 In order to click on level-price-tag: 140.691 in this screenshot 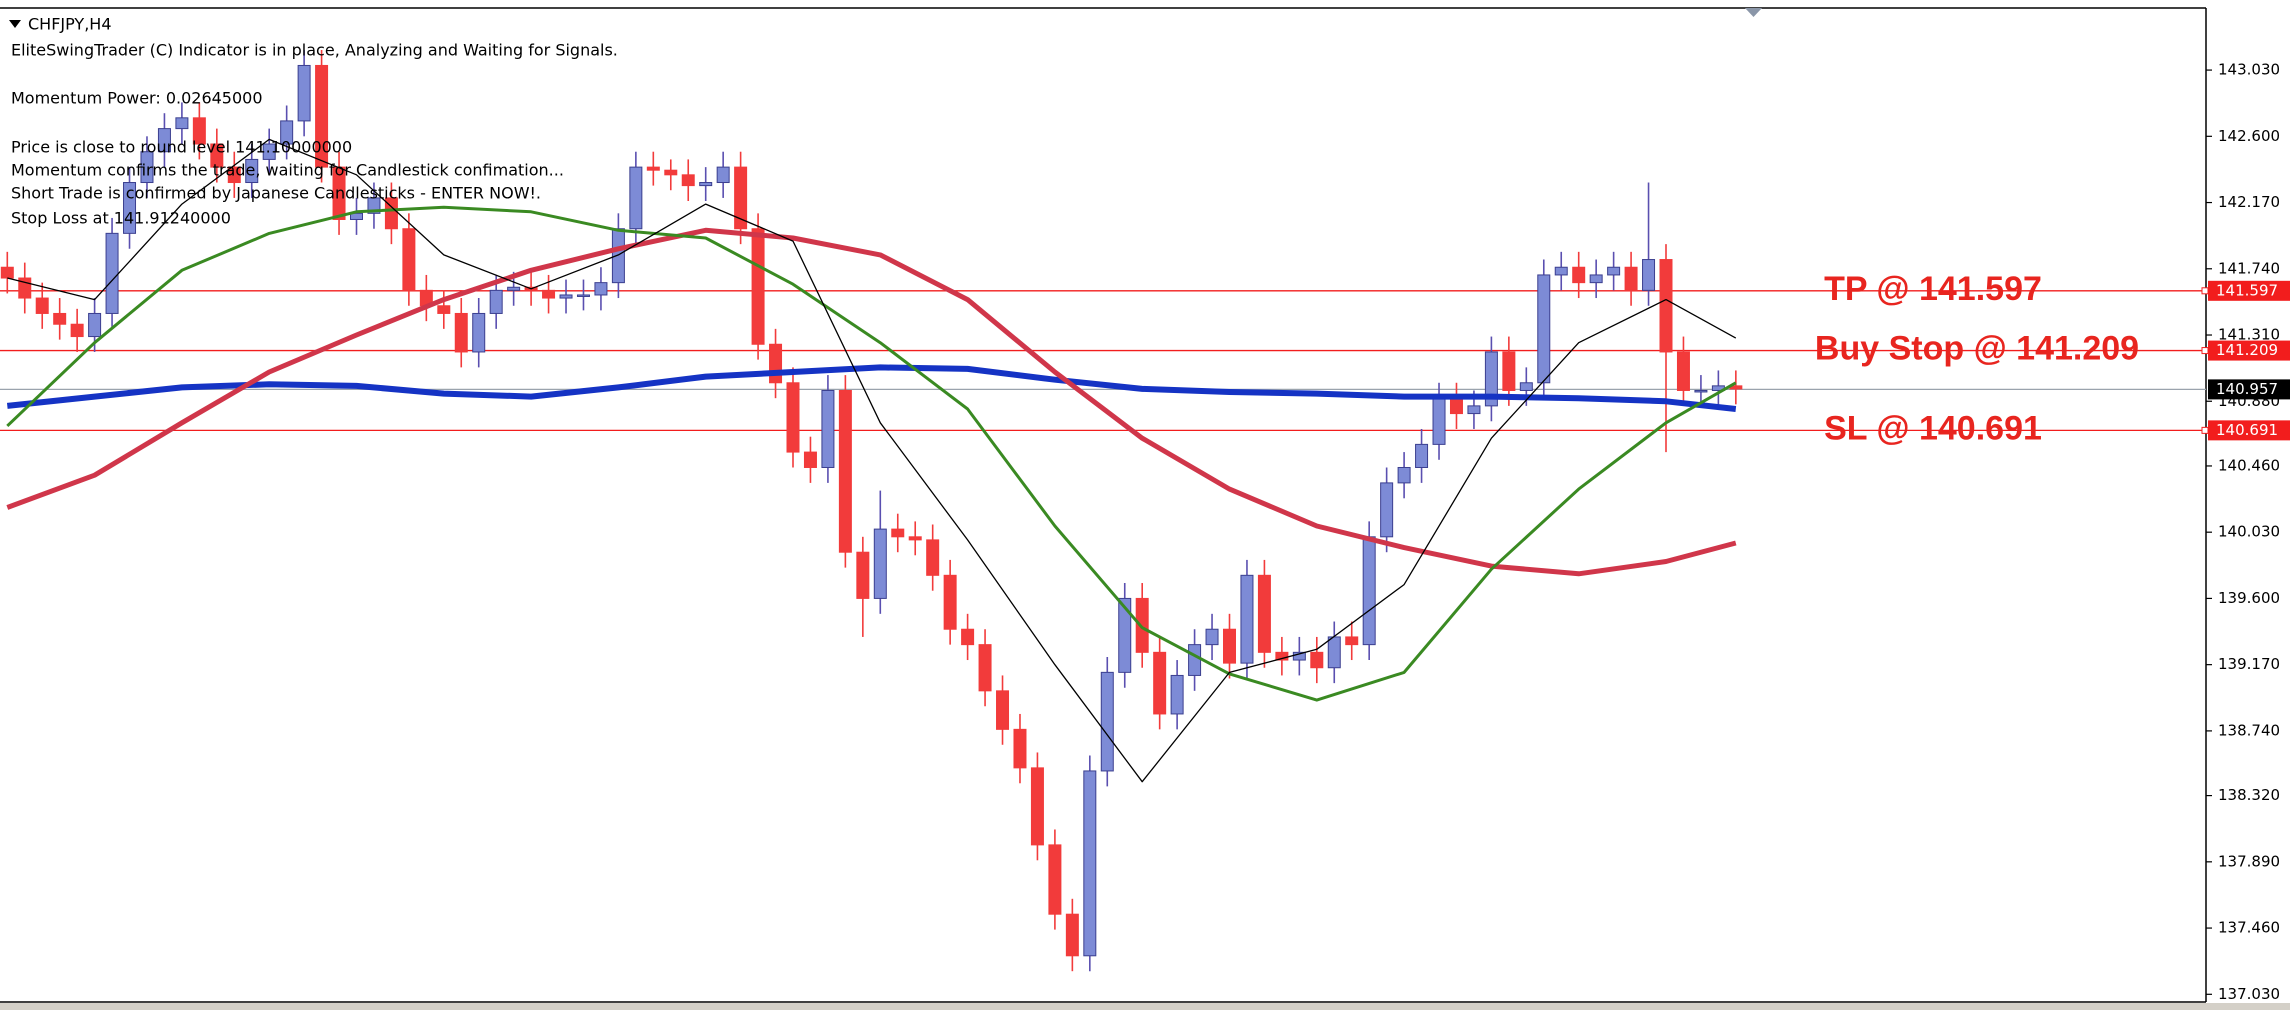, I will do `click(2247, 430)`.